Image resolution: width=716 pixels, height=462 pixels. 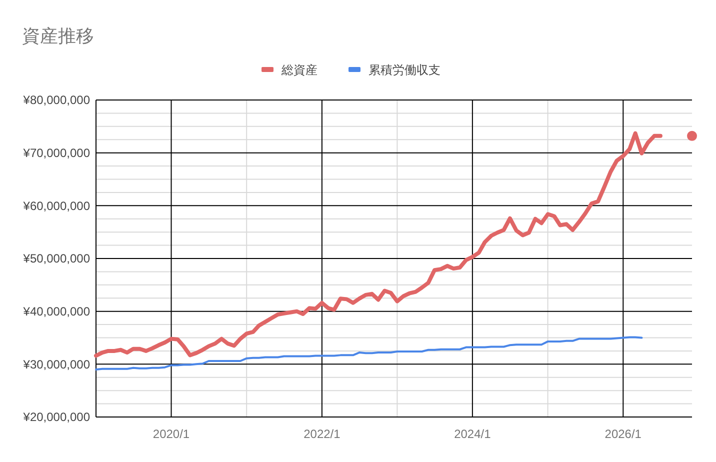 I want to click on y-tick-label: ¥80,000,000, so click(x=56, y=100).